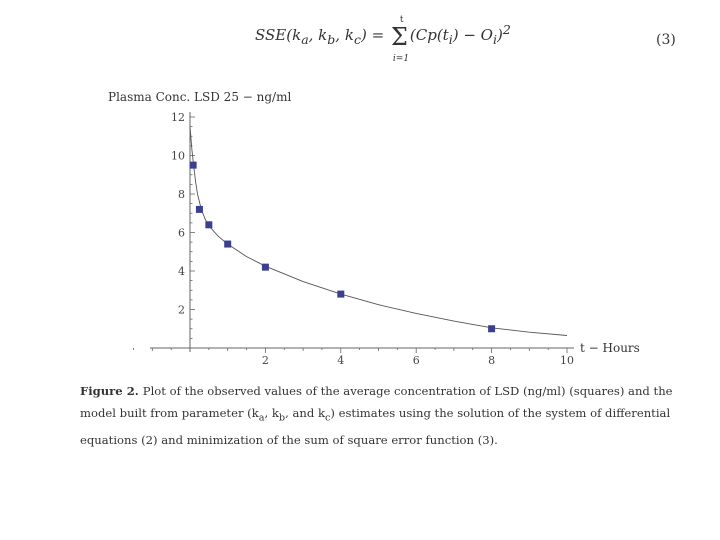 The width and height of the screenshot is (720, 540). Describe the element at coordinates (109, 391) in the screenshot. I see `figure-label: Figure 2.` at that location.